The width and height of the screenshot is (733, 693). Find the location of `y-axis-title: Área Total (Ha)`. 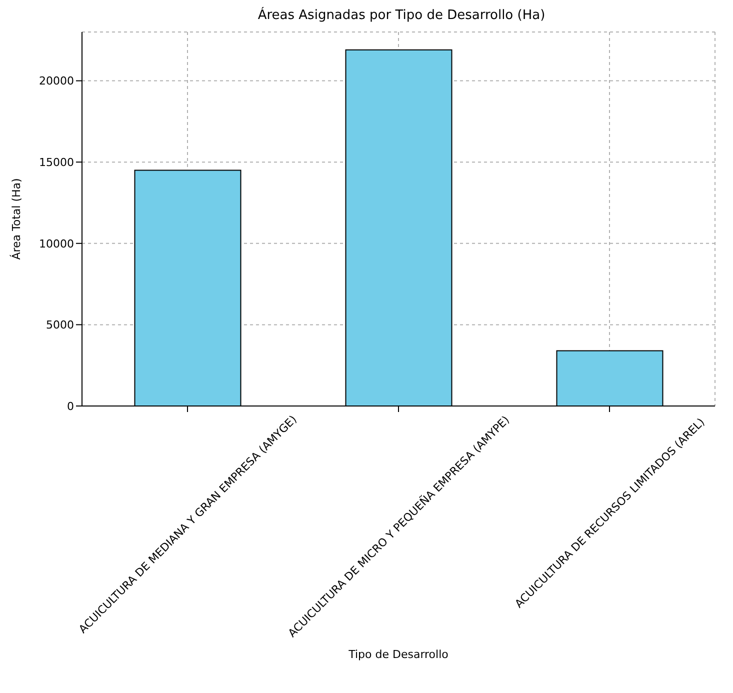

y-axis-title: Área Total (Ha) is located at coordinates (15, 219).